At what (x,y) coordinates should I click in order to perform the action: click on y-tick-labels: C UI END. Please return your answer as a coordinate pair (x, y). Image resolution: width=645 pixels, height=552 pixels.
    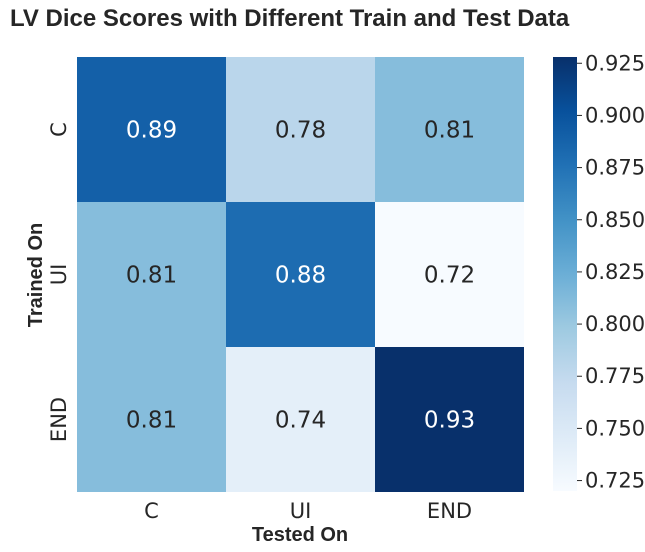
    Looking at the image, I should click on (59, 282).